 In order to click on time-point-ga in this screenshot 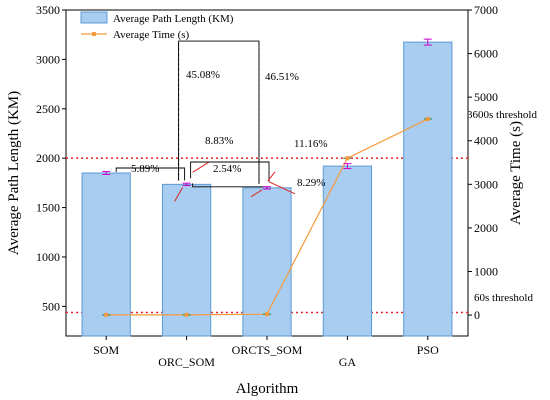, I will do `click(347, 158)`.